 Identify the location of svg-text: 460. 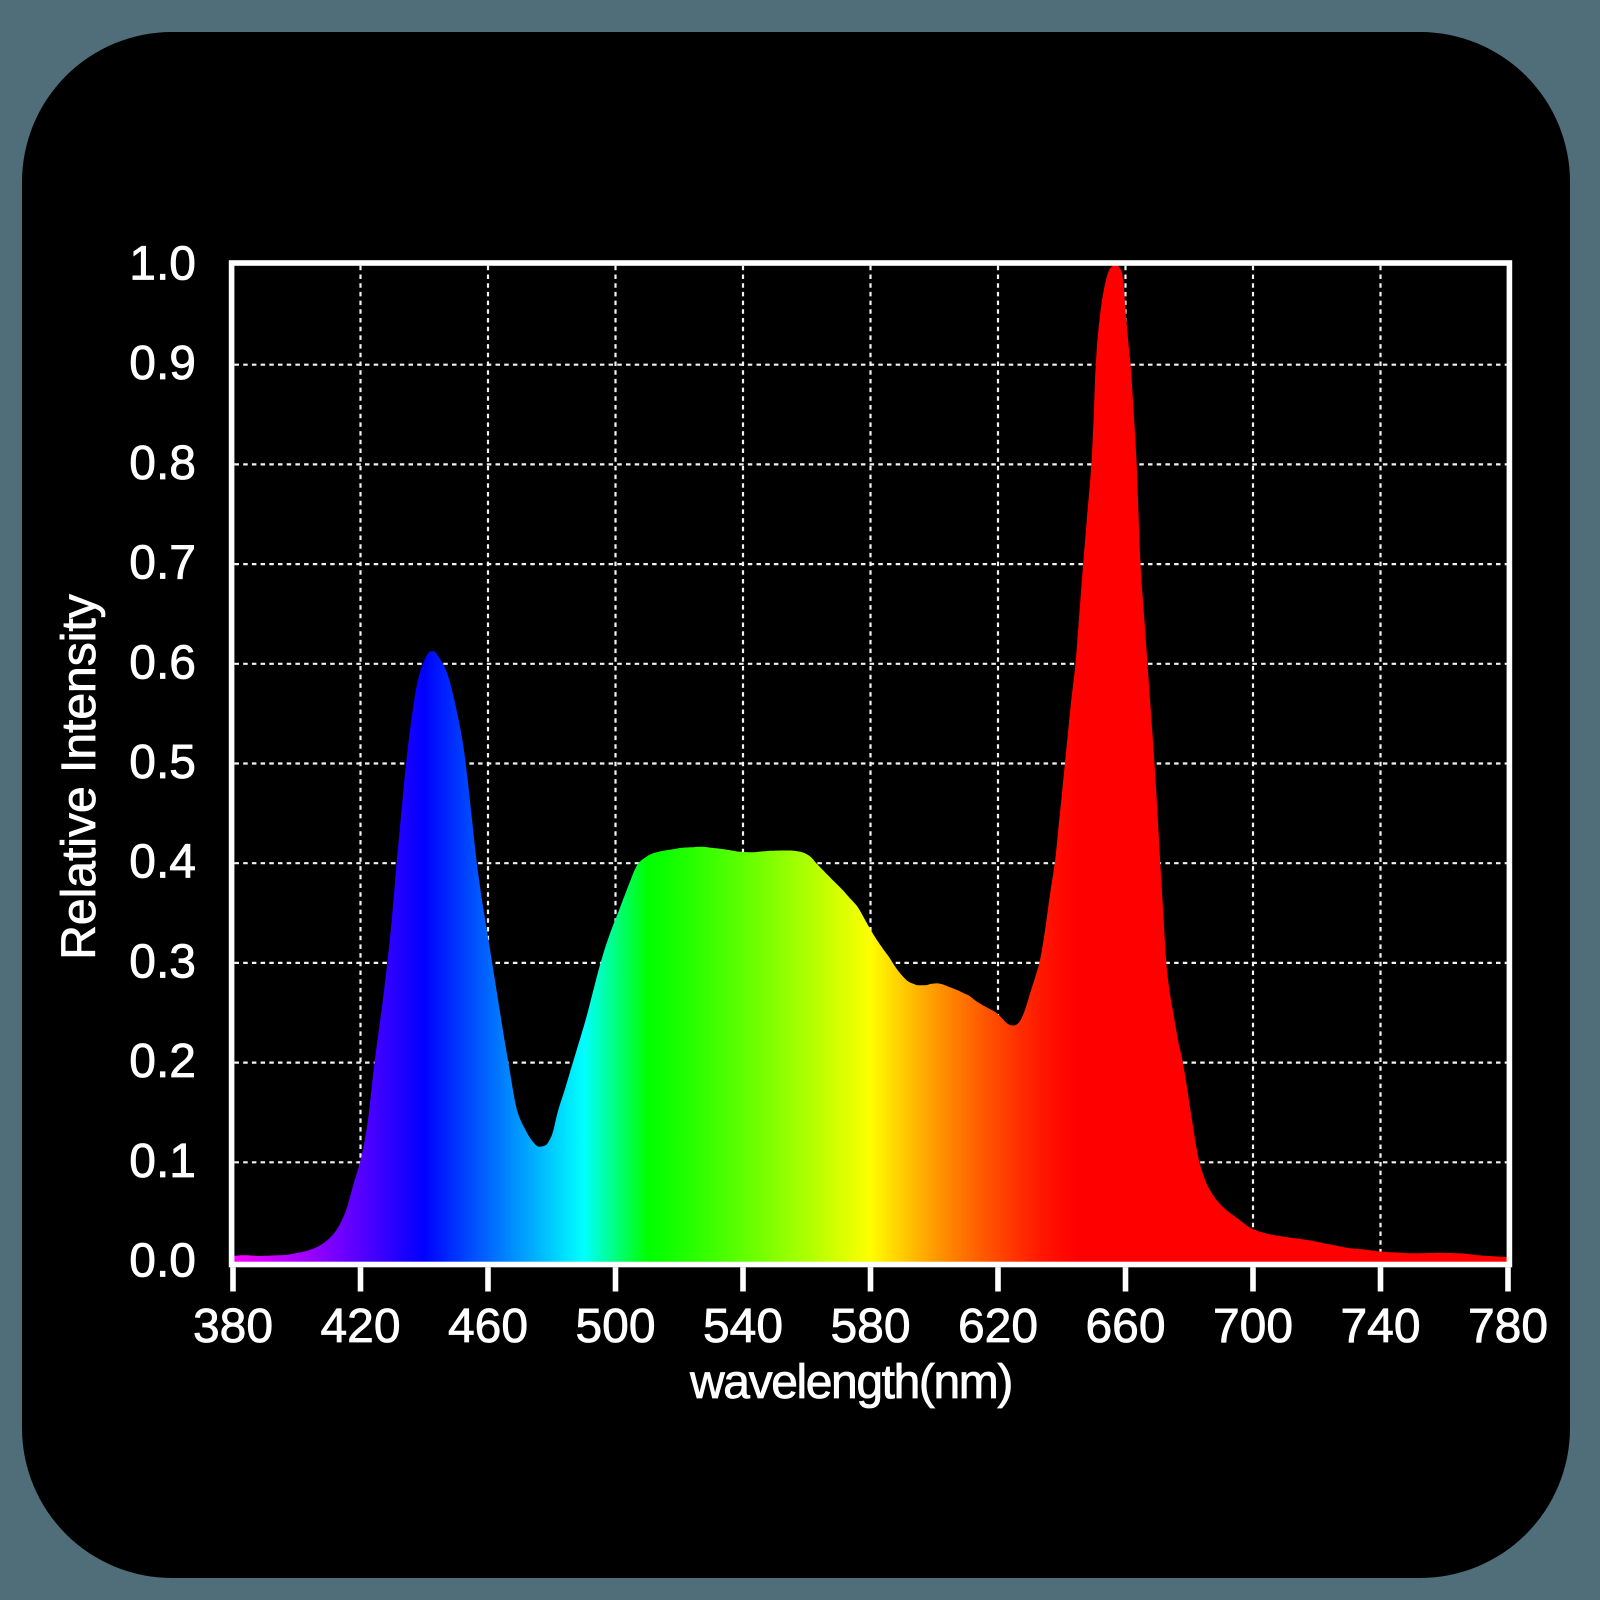
(488, 1326).